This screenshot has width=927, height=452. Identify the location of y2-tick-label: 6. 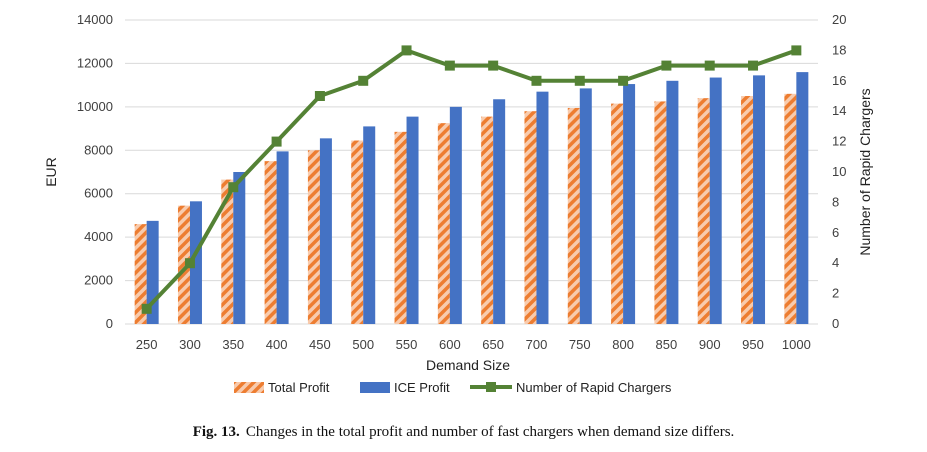
(835, 232).